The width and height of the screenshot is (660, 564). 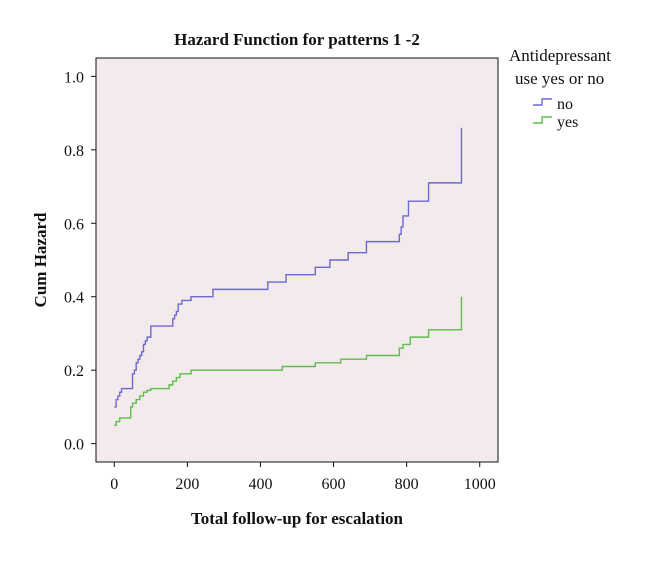 I want to click on x-tick-label: 1000, so click(x=480, y=484).